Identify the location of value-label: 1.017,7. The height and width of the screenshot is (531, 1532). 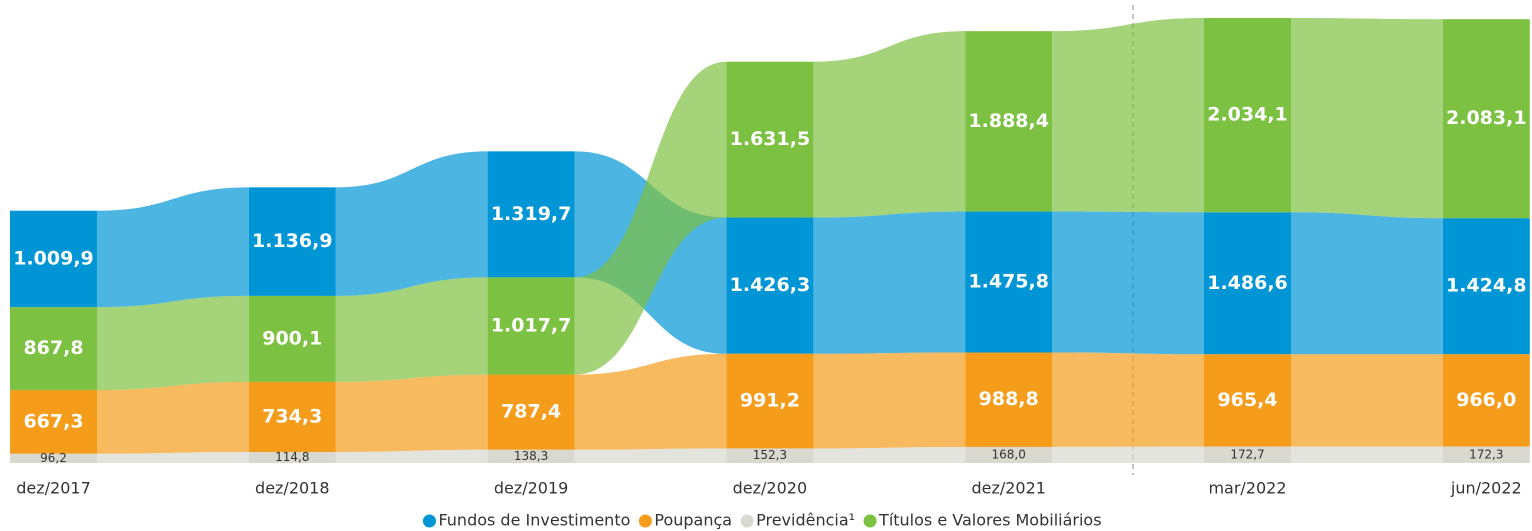
(531, 325).